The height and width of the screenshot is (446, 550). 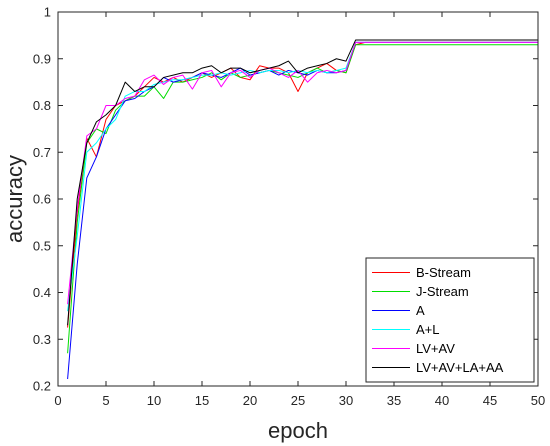 What do you see at coordinates (346, 400) in the screenshot?
I see `x-tick-label: 30` at bounding box center [346, 400].